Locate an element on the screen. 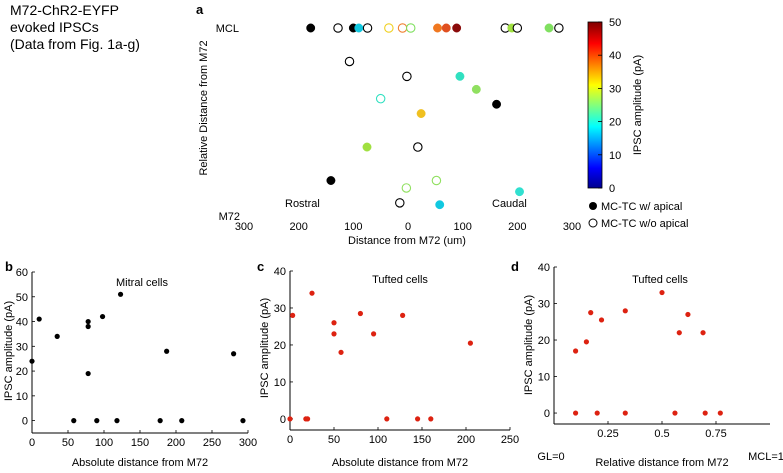 The height and width of the screenshot is (473, 783). panel-b-y-tick-label: 60 is located at coordinates (22, 273).